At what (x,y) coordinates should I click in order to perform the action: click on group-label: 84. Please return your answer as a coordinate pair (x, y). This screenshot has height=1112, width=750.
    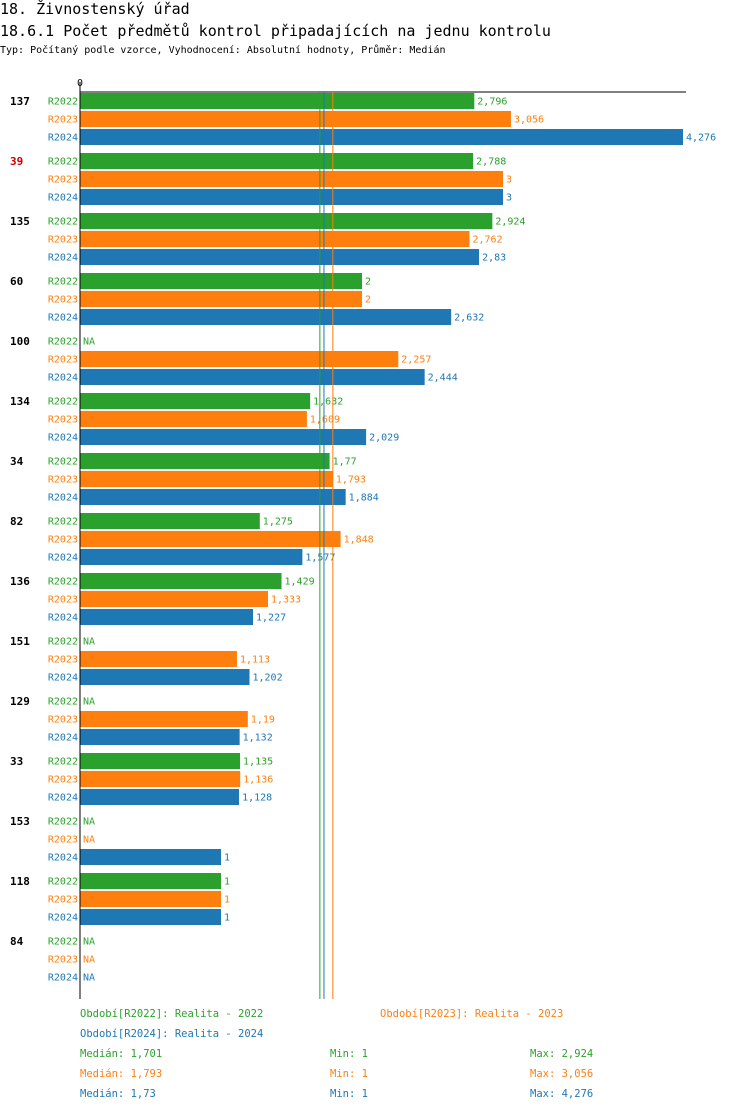
    Looking at the image, I should click on (17, 941).